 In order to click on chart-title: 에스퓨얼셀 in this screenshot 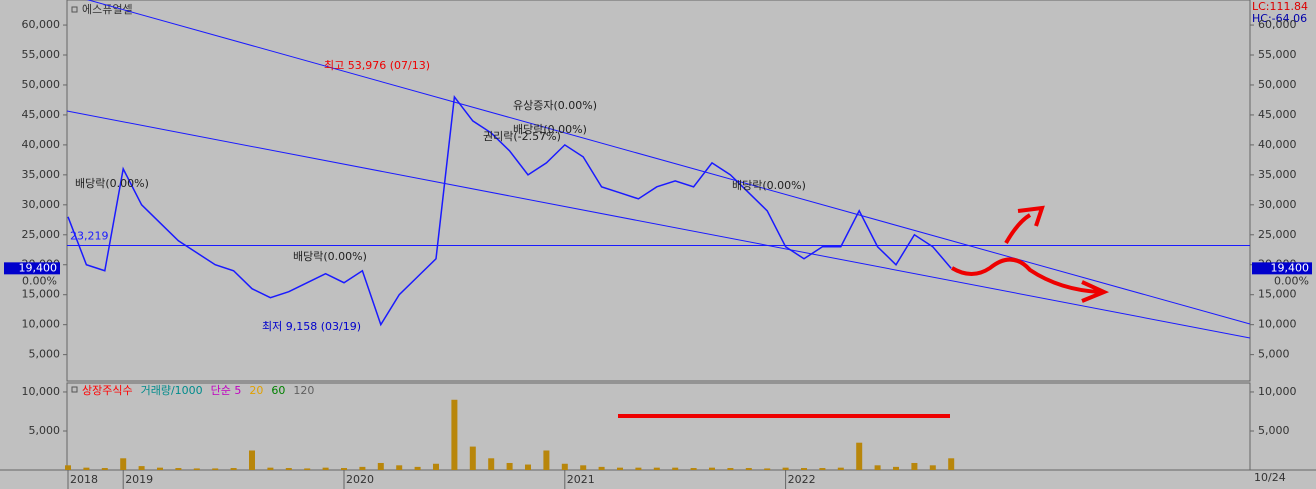, I will do `click(107, 9)`.